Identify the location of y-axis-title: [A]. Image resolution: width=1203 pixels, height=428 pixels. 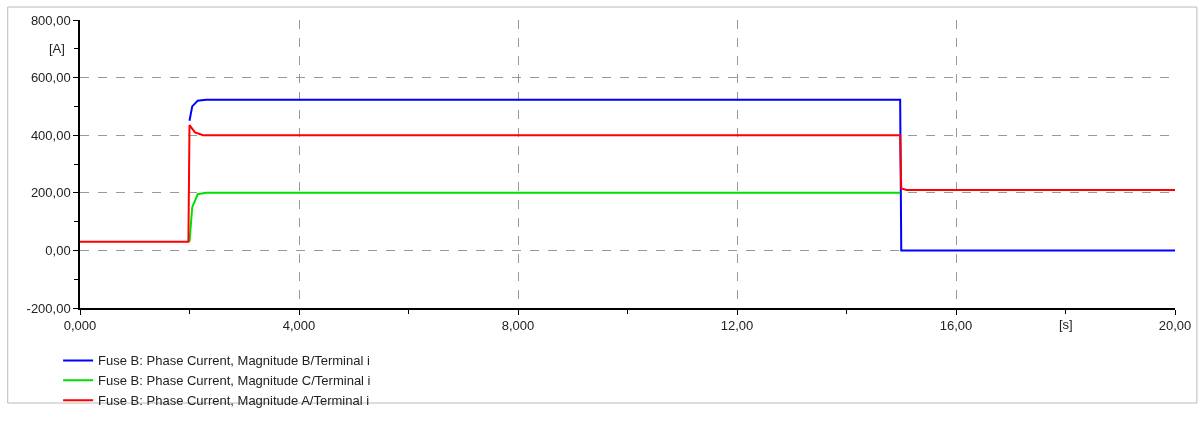
(57, 48).